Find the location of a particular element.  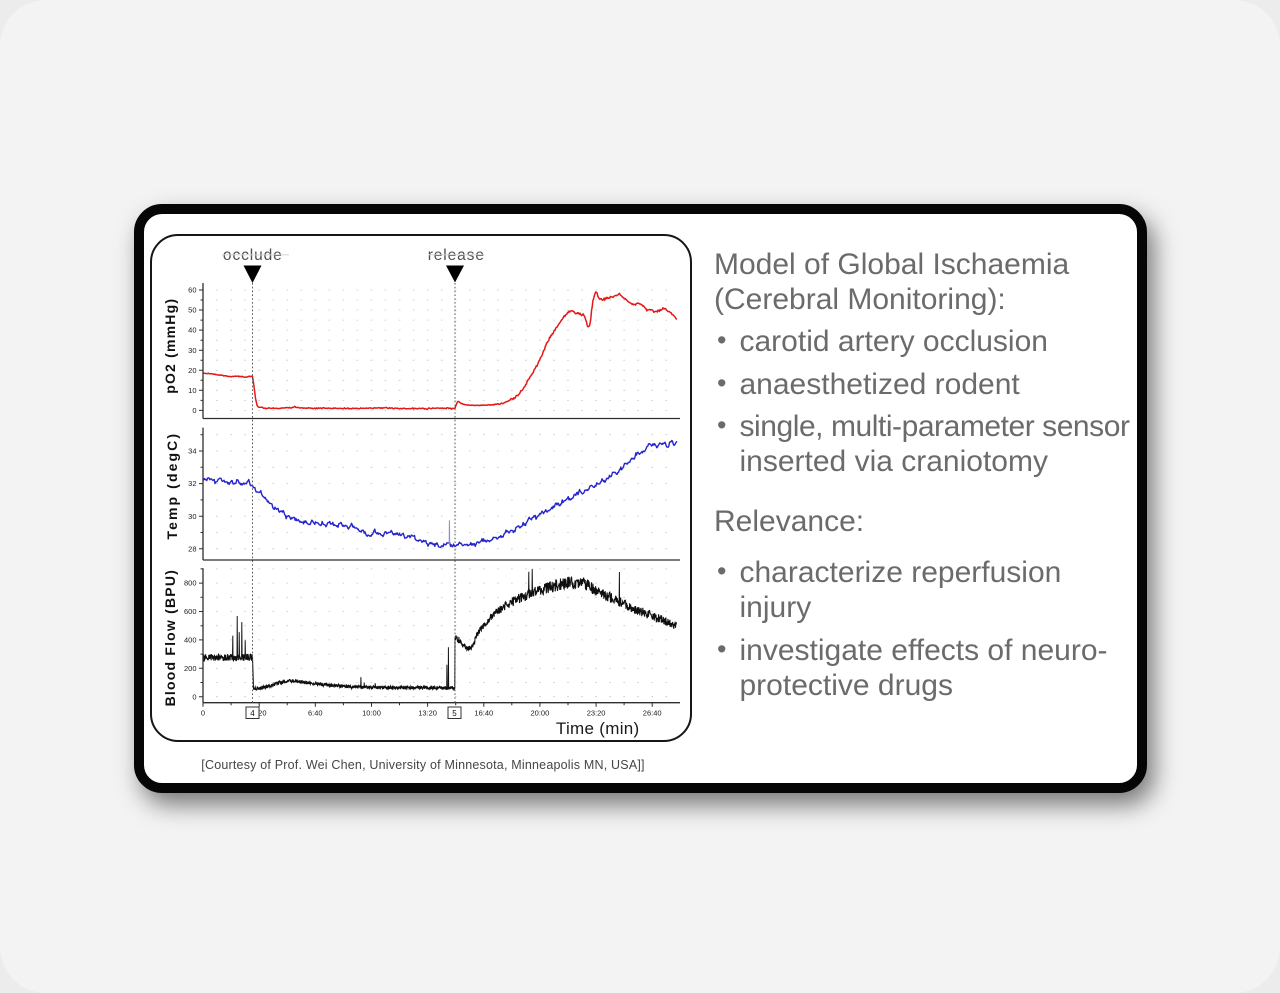

svg-text: 20:00 is located at coordinates (540, 713).